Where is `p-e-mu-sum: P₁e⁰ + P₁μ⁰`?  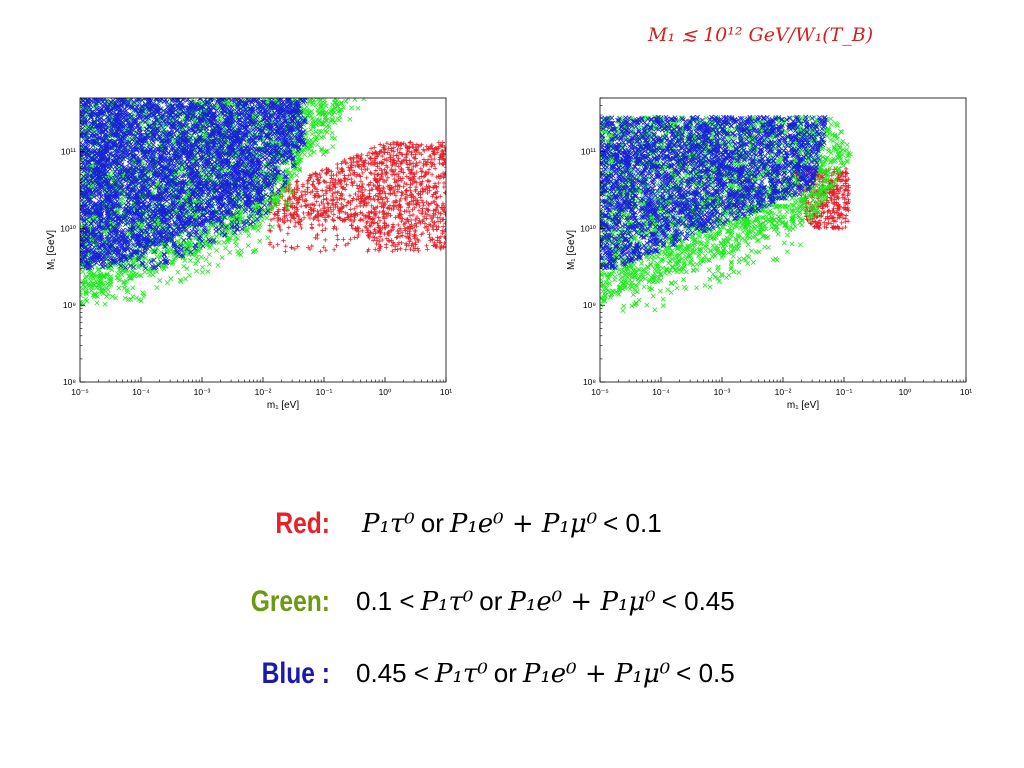
p-e-mu-sum: P₁e⁰ + P₁μ⁰ is located at coordinates (523, 524).